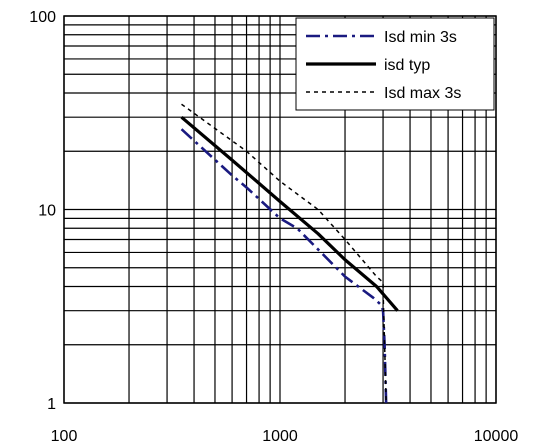 The height and width of the screenshot is (448, 536). What do you see at coordinates (47, 211) in the screenshot?
I see `y-tick-label: 10` at bounding box center [47, 211].